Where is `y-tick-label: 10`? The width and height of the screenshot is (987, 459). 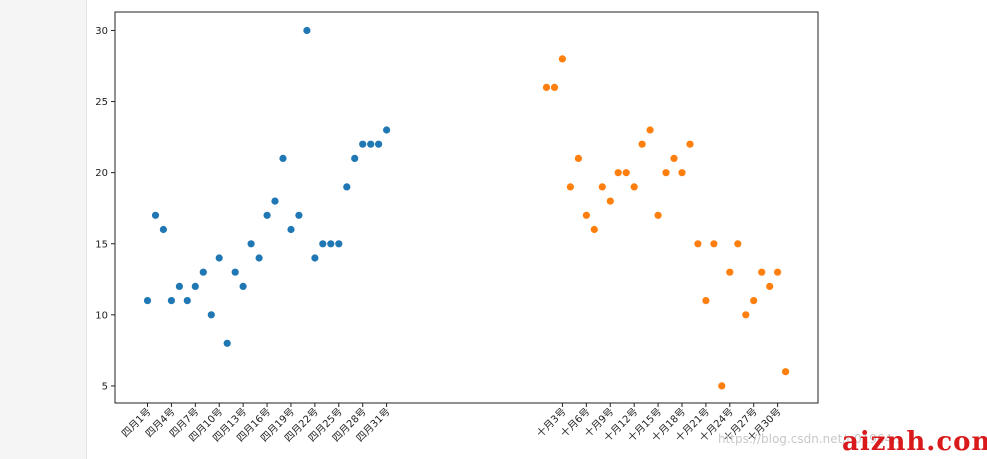 y-tick-label: 10 is located at coordinates (101, 315).